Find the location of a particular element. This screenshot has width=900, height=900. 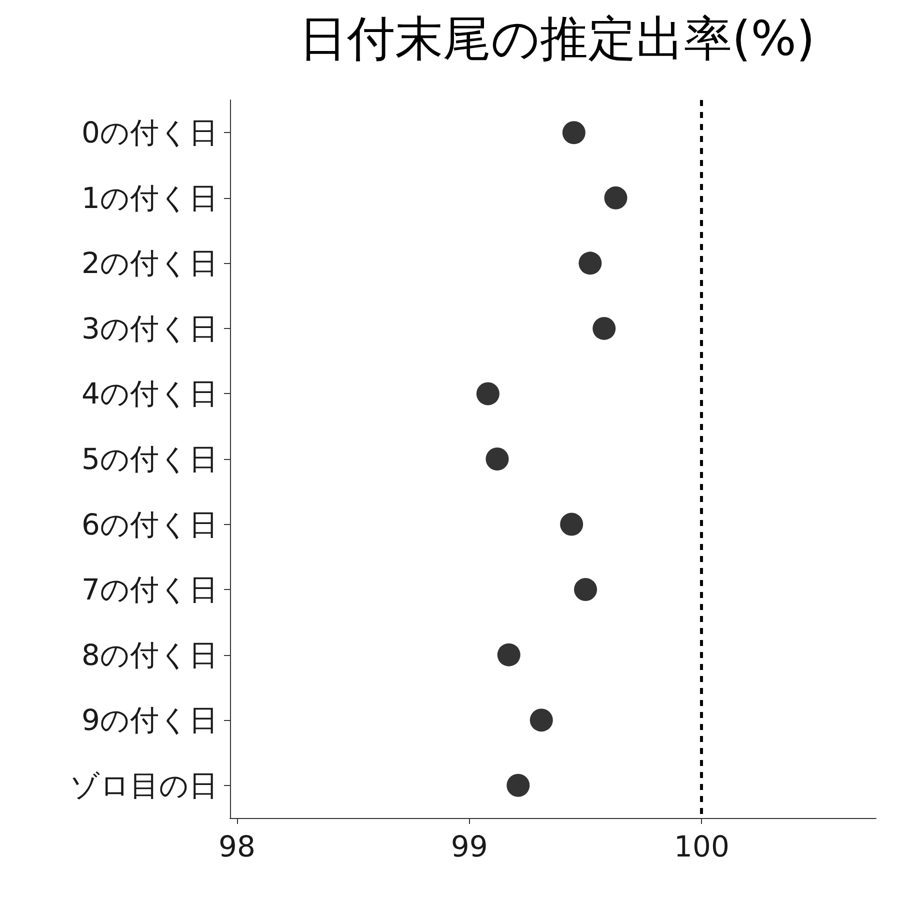

x-tick-label: 100 is located at coordinates (702, 847).